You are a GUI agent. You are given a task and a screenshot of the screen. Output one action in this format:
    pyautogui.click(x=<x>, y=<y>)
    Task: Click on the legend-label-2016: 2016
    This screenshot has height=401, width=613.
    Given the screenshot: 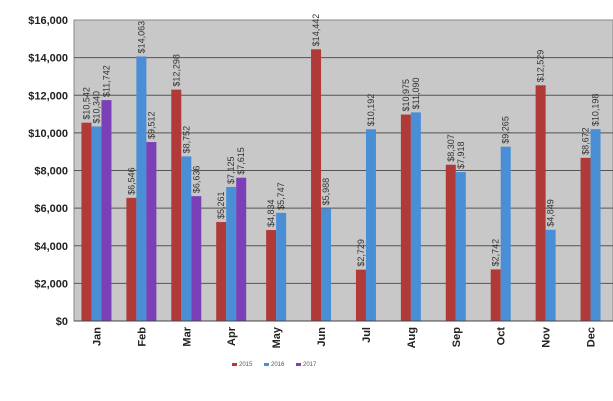 What is the action you would take?
    pyautogui.click(x=278, y=365)
    